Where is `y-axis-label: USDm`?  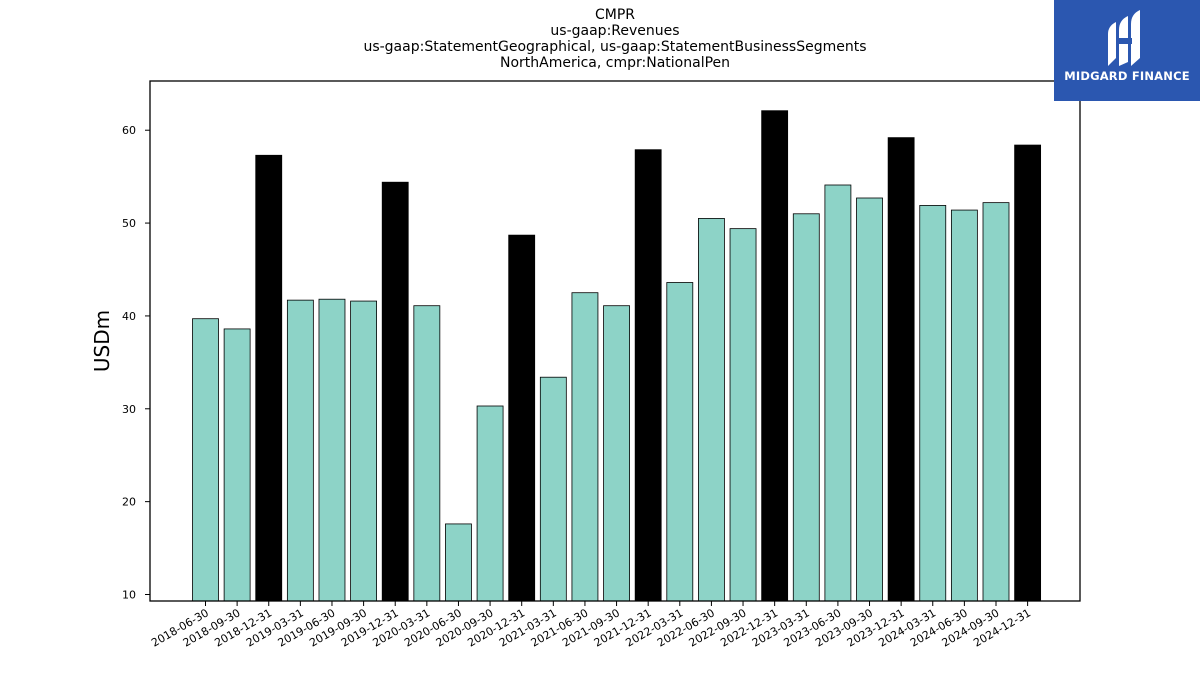
y-axis-label: USDm is located at coordinates (102, 341).